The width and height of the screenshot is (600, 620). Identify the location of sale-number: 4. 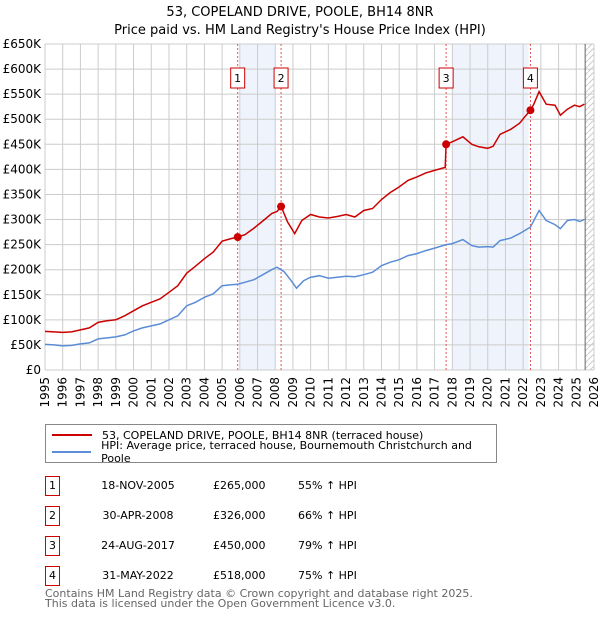
(52, 576).